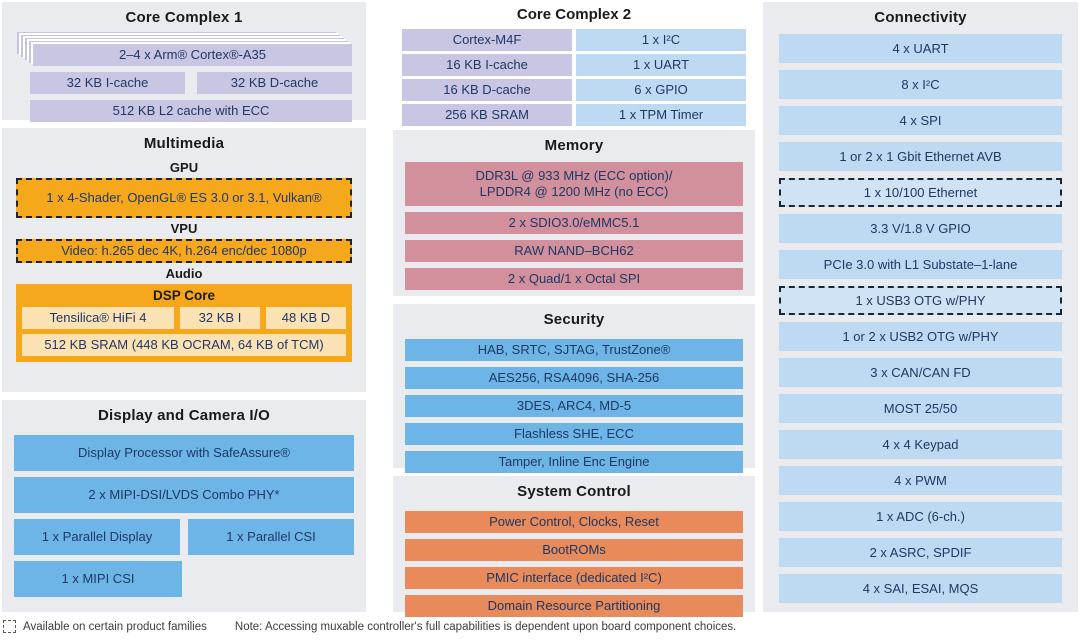 The width and height of the screenshot is (1080, 641). What do you see at coordinates (271, 537) in the screenshot?
I see `parallel-csi-box: 1 x Parallel CSI` at bounding box center [271, 537].